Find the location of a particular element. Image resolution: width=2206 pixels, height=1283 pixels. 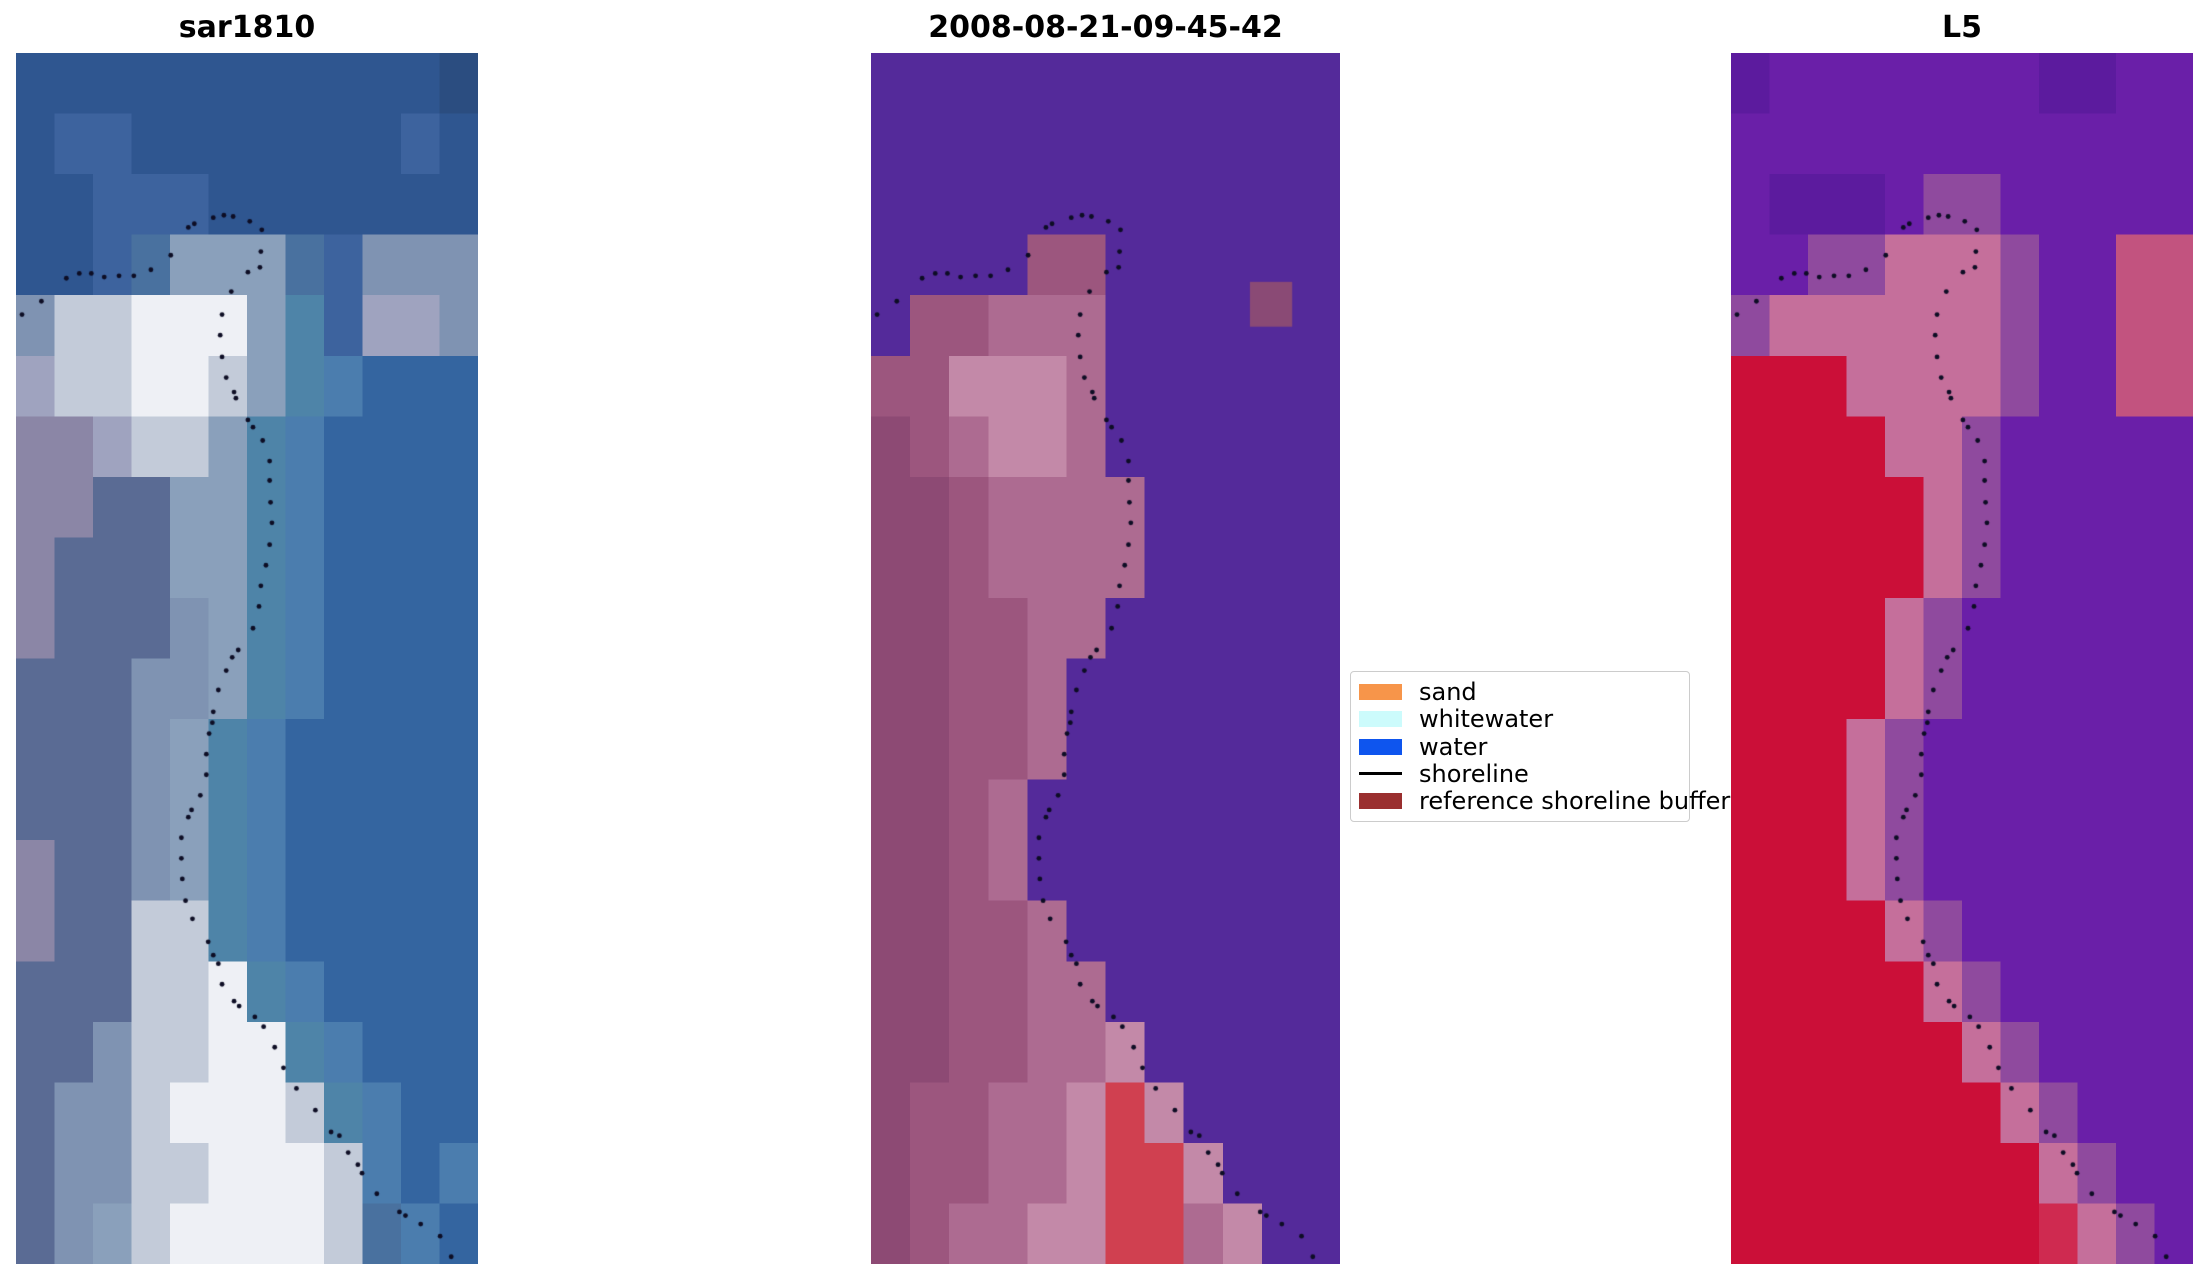

legend-label-water: water is located at coordinates (1453, 746).